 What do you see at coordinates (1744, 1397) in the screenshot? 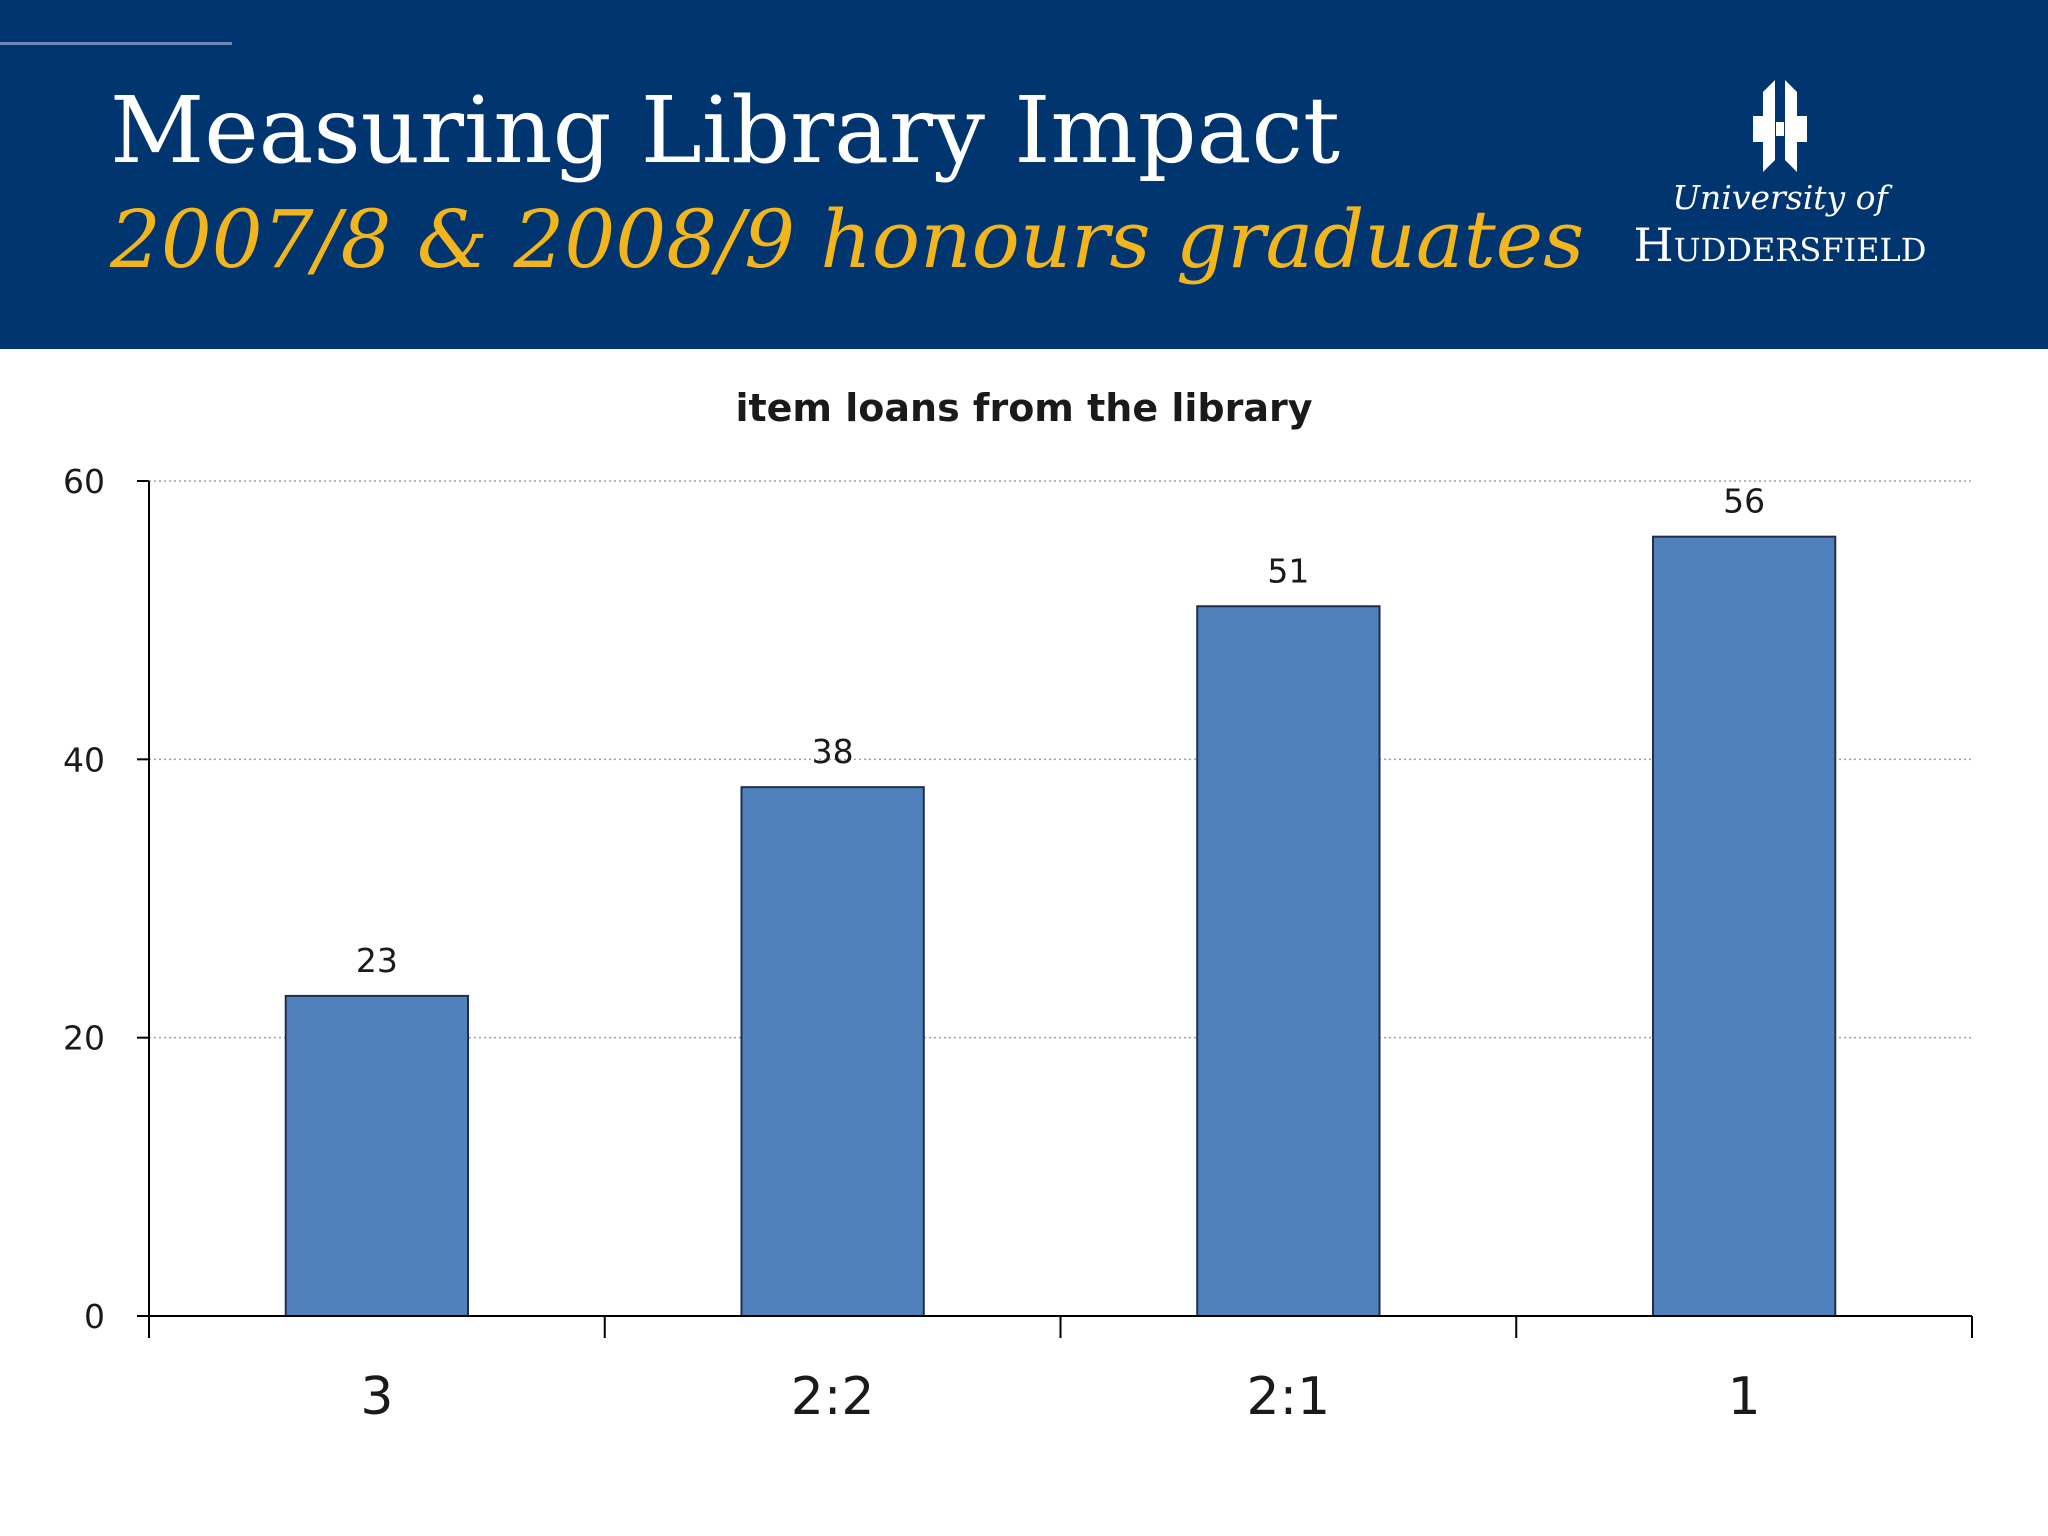
I see `x-tick-label: 1` at bounding box center [1744, 1397].